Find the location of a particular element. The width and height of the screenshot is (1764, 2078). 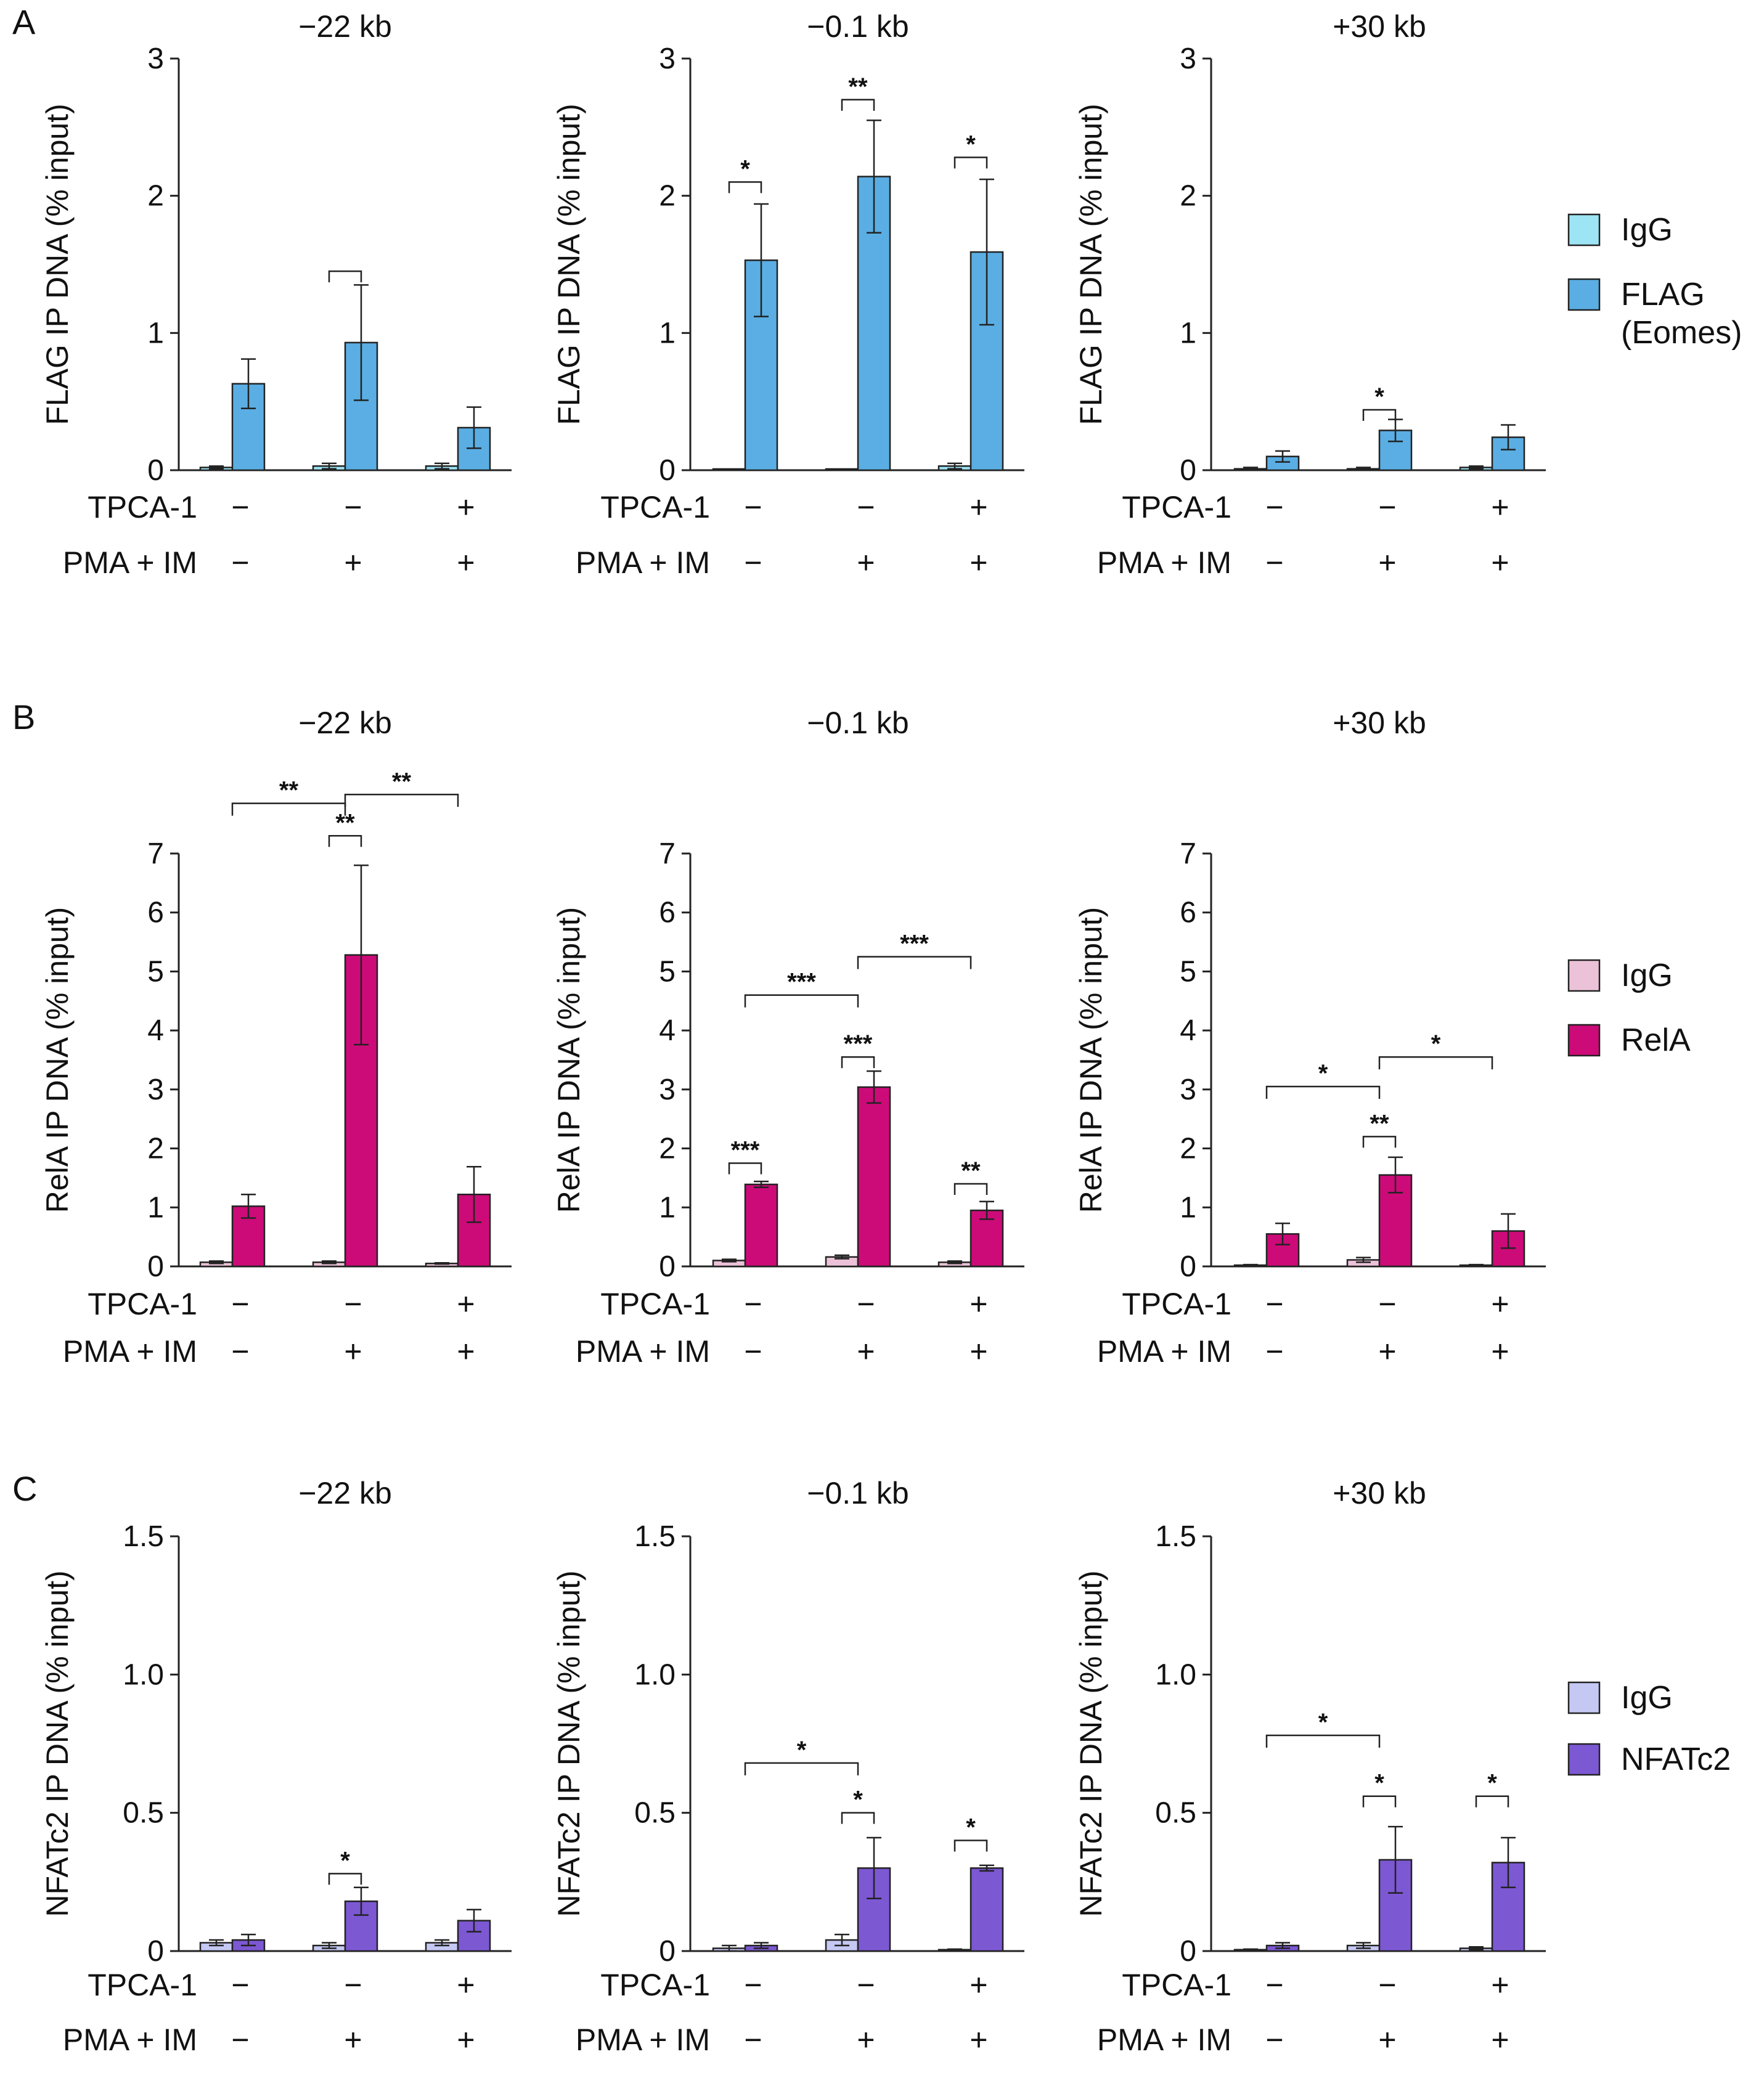

pma-im-label: PMA + IM is located at coordinates (130, 2040).